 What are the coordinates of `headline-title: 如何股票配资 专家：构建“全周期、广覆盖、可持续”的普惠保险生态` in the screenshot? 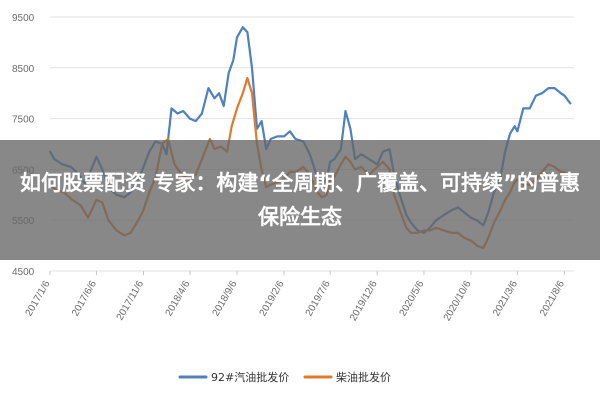 It's located at (300, 200).